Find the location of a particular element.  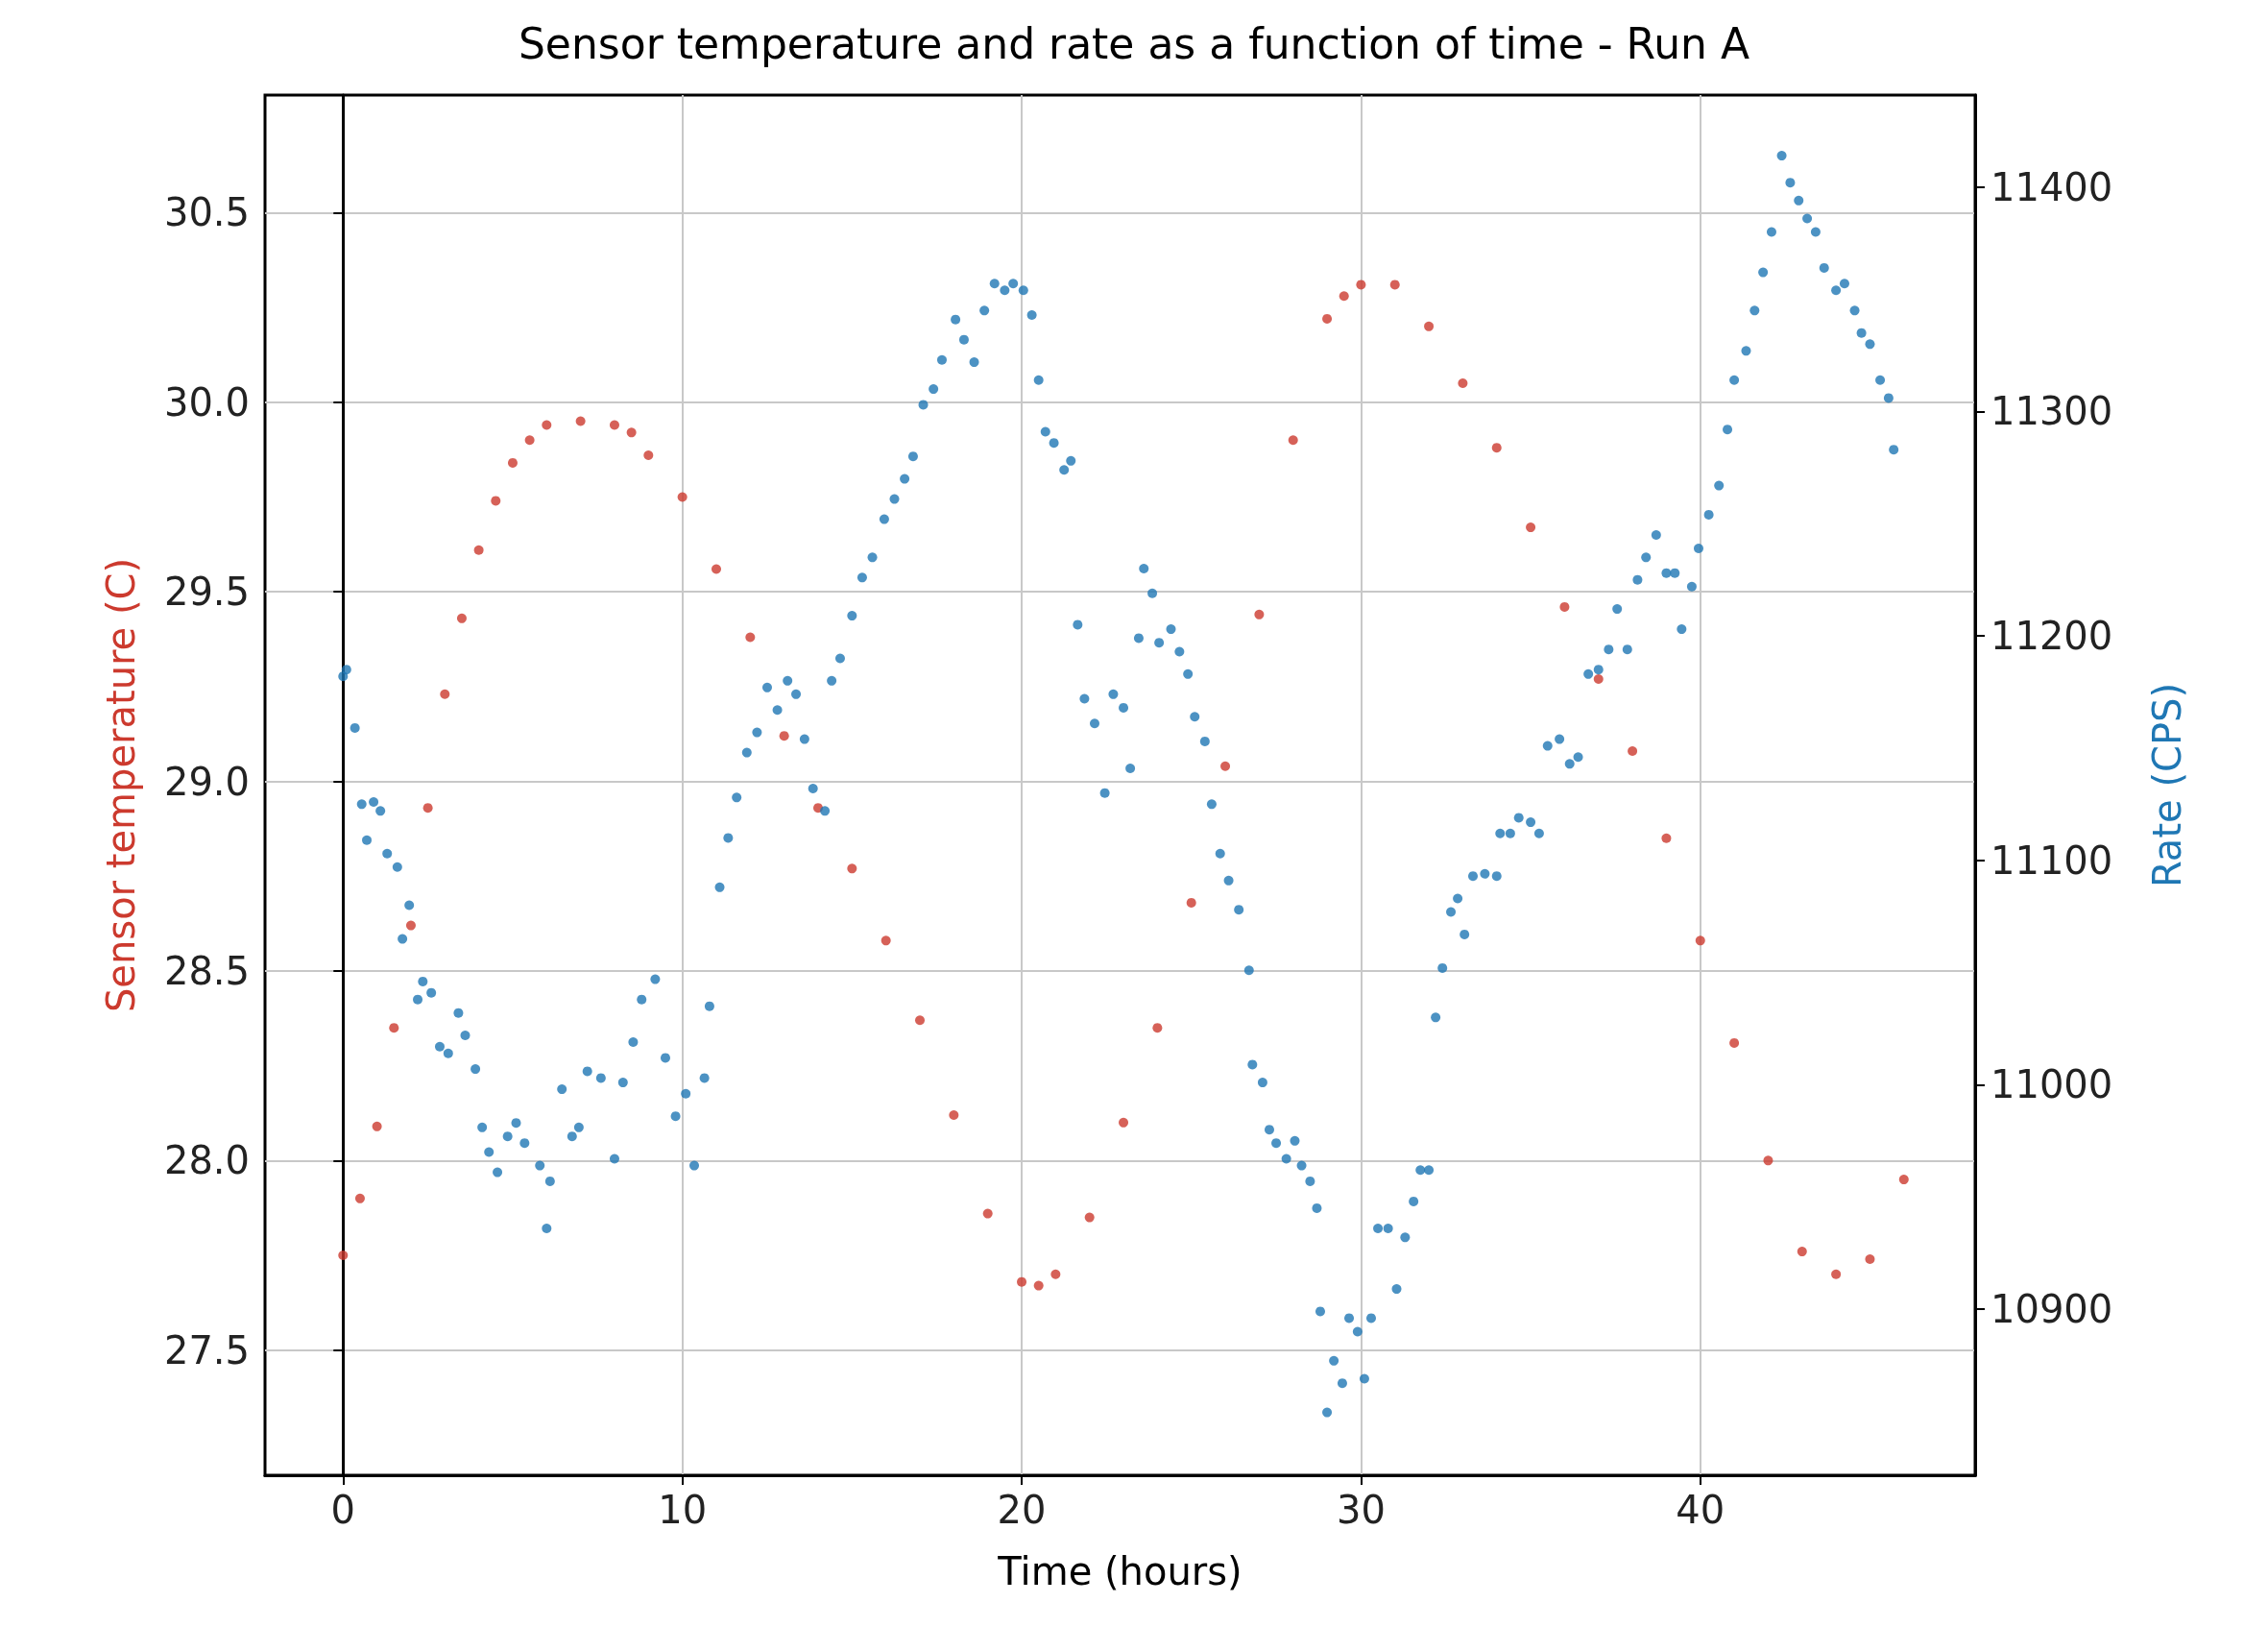

y2-tick-label: 11300 is located at coordinates (2052, 411).